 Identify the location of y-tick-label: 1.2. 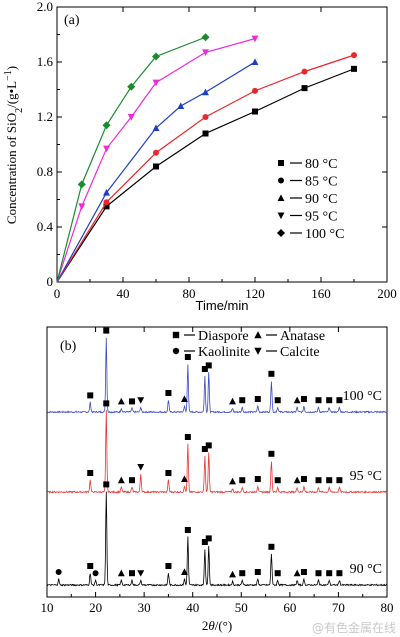
(45, 116).